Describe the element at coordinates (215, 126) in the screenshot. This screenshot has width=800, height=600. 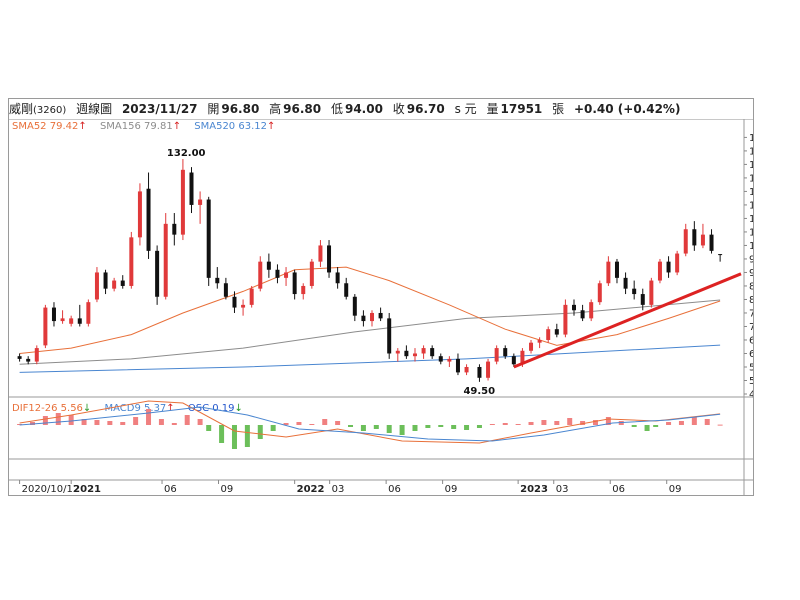
I see `sma520-label: SMA520` at that location.